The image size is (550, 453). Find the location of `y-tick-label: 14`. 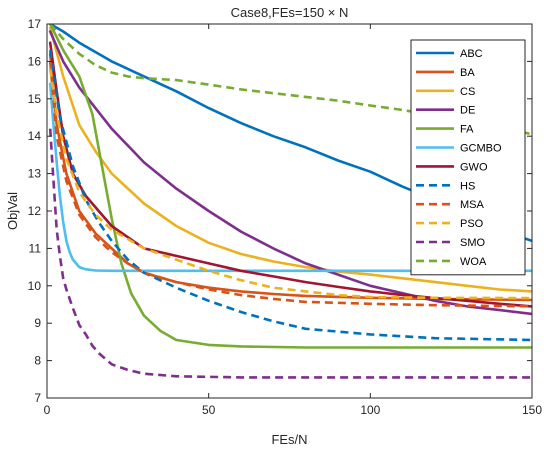

y-tick-label: 14 is located at coordinates (35, 136).